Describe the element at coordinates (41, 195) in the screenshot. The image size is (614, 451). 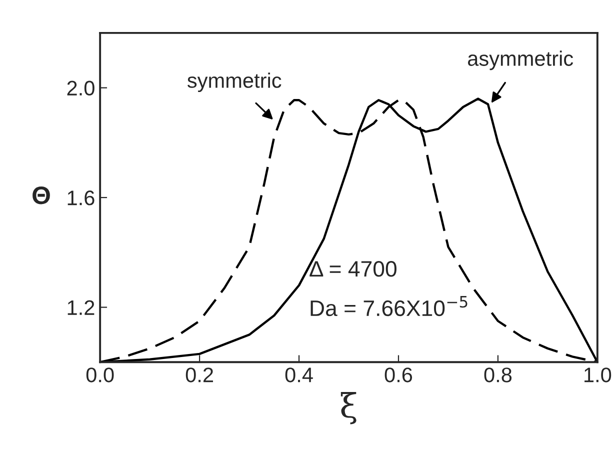
I see `y-axis-title: Θ` at that location.